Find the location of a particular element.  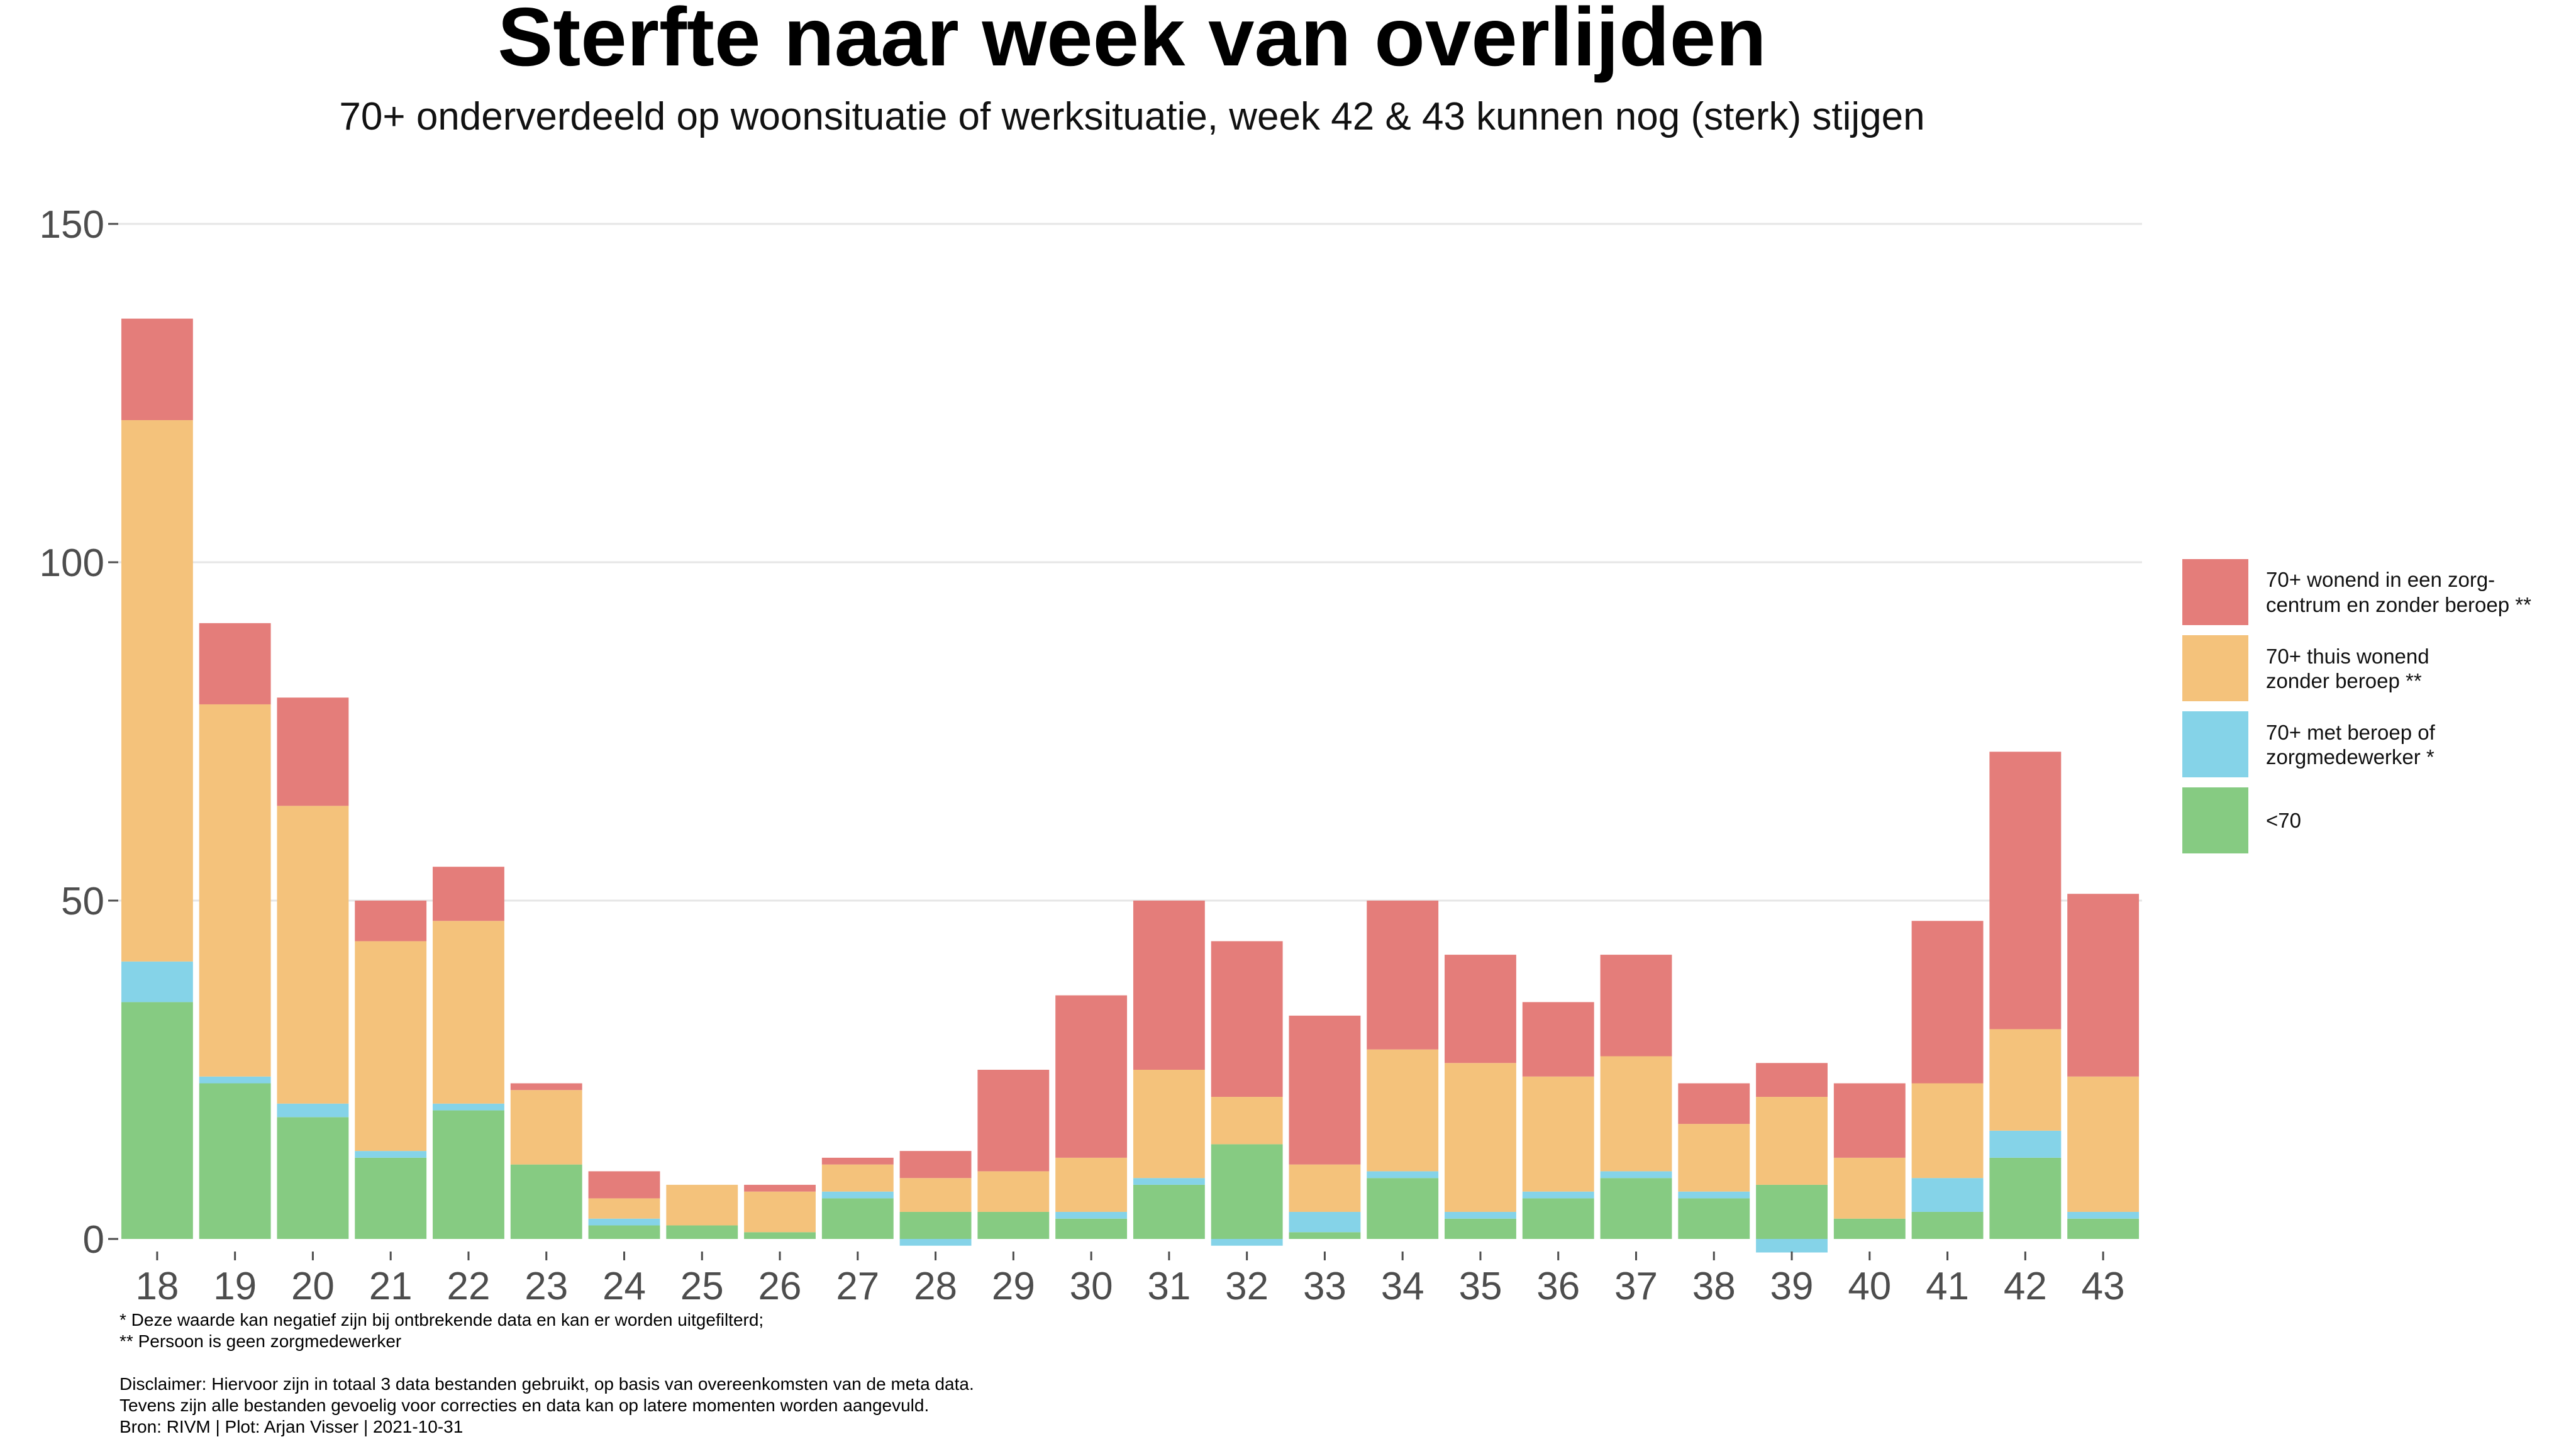

ytick-label-100: 100 is located at coordinates (72, 563).